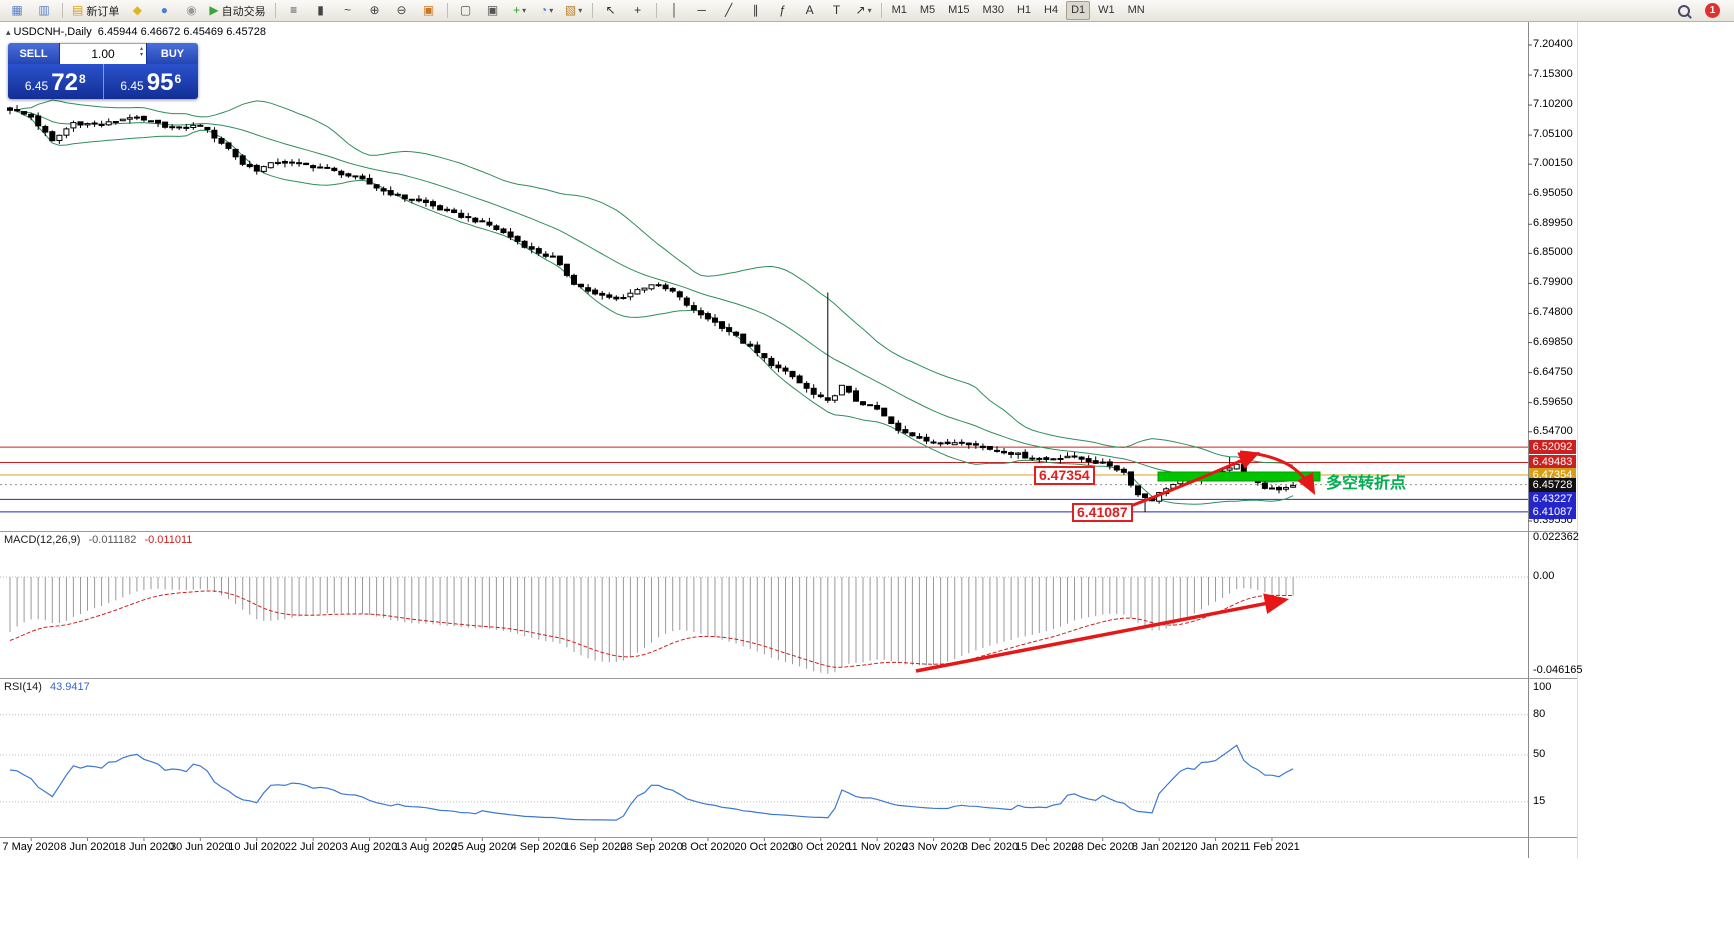 The width and height of the screenshot is (1734, 946). Describe the element at coordinates (783, 10) in the screenshot. I see `fibonacci-button: ƒ` at that location.